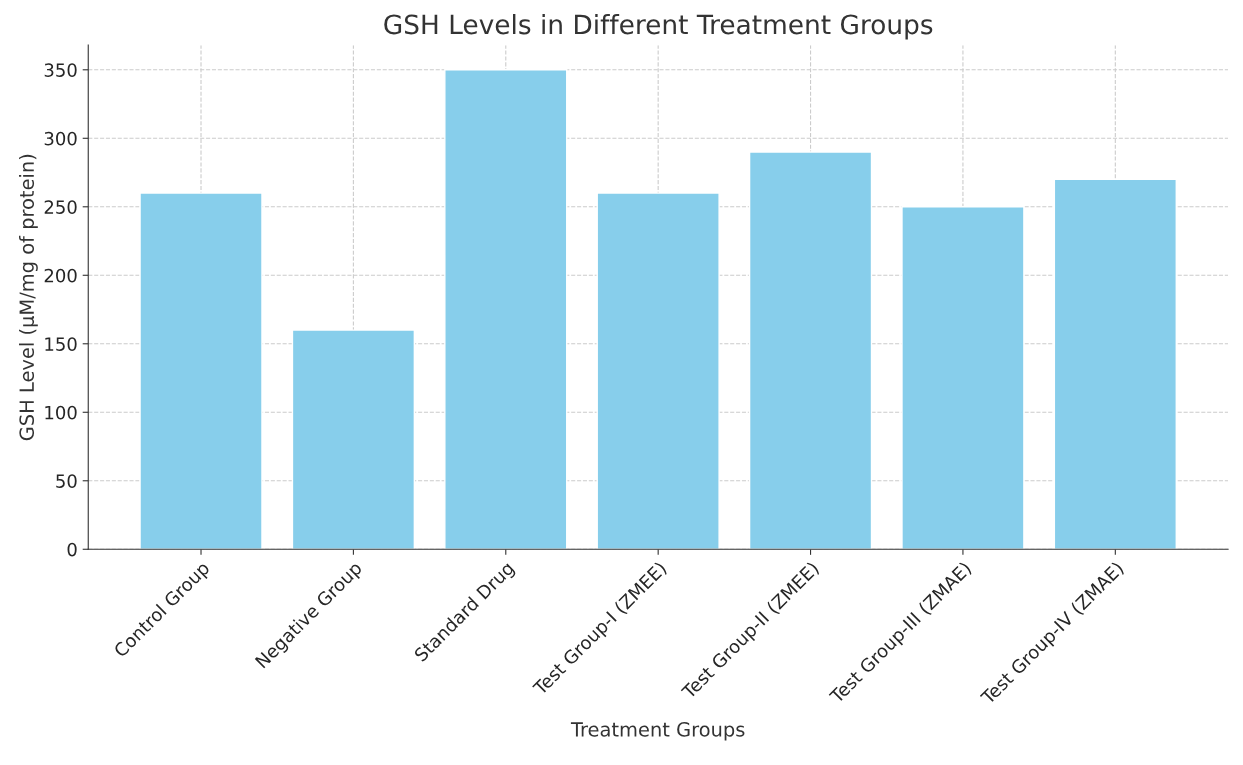 The height and width of the screenshot is (765, 1243). I want to click on y-tick-label: 200, so click(60, 275).